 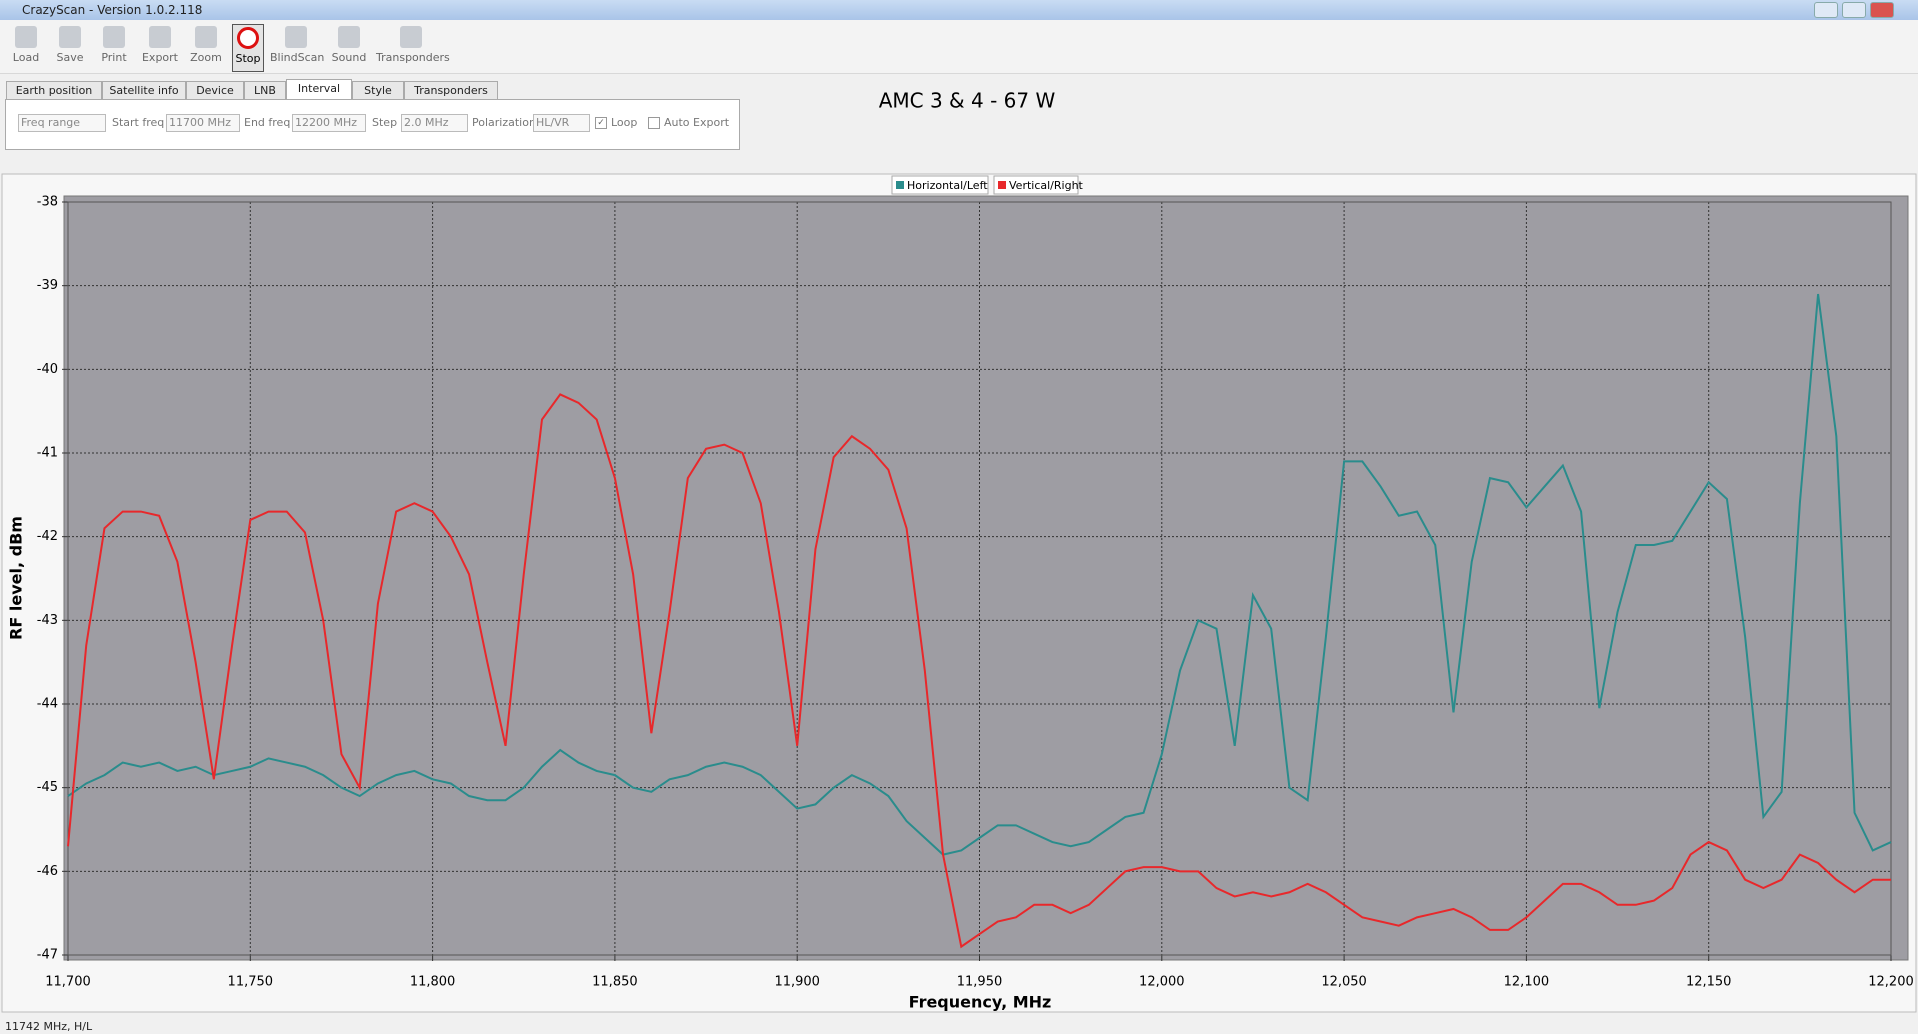 I want to click on y-tick-label: -41, so click(x=47, y=453).